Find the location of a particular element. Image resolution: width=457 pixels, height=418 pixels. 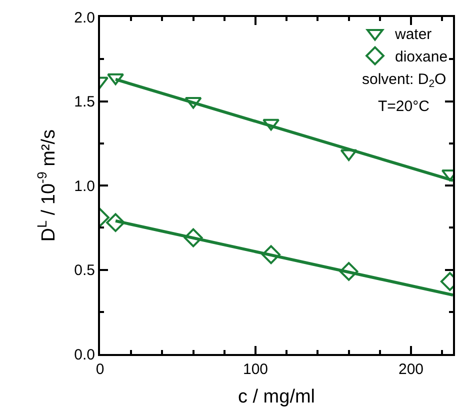

x-tick-label: 100 is located at coordinates (255, 369).